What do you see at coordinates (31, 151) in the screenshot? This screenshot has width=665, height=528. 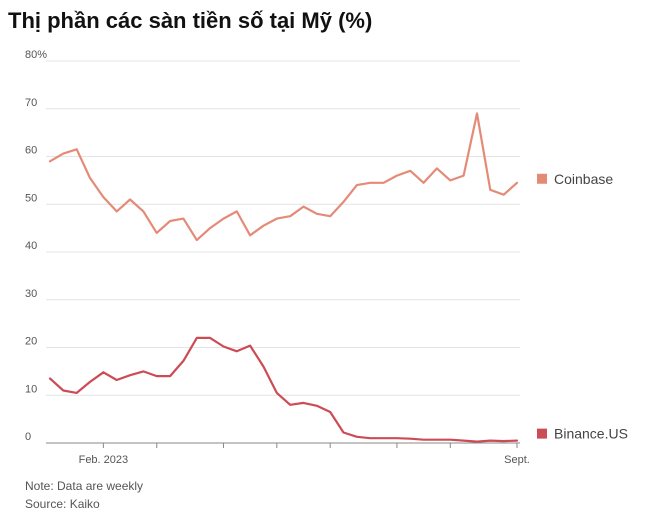 I see `y-tick-label-60: 60` at bounding box center [31, 151].